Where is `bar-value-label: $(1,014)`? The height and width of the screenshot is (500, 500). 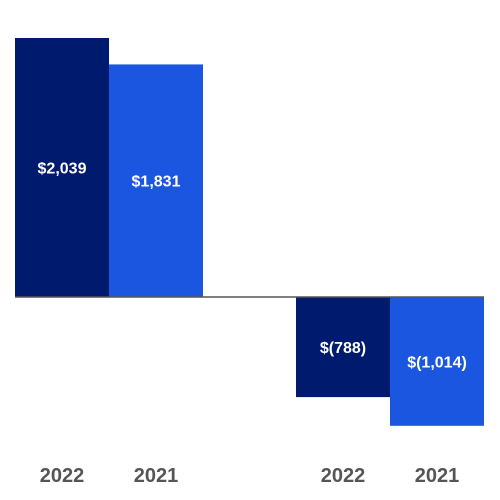
bar-value-label: $(1,014) is located at coordinates (437, 362).